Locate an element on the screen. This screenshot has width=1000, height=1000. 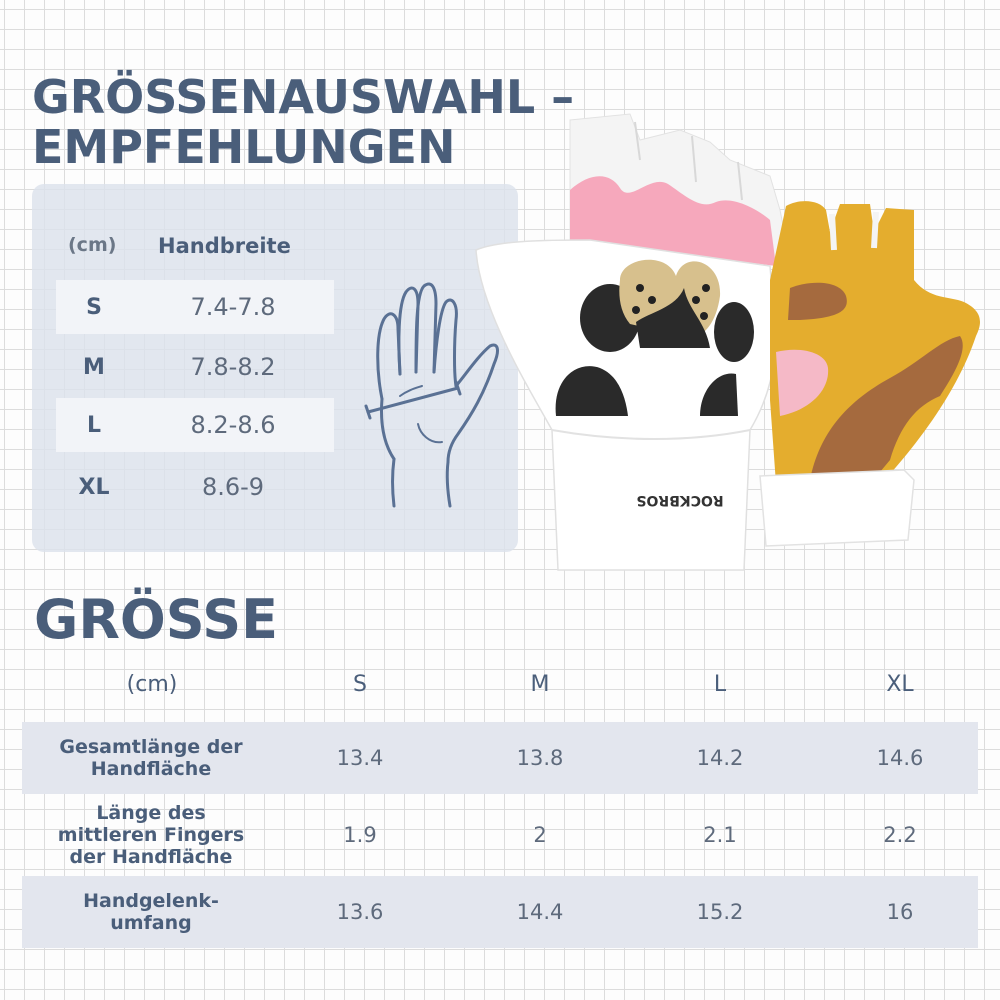
size-label: L is located at coordinates (94, 425).